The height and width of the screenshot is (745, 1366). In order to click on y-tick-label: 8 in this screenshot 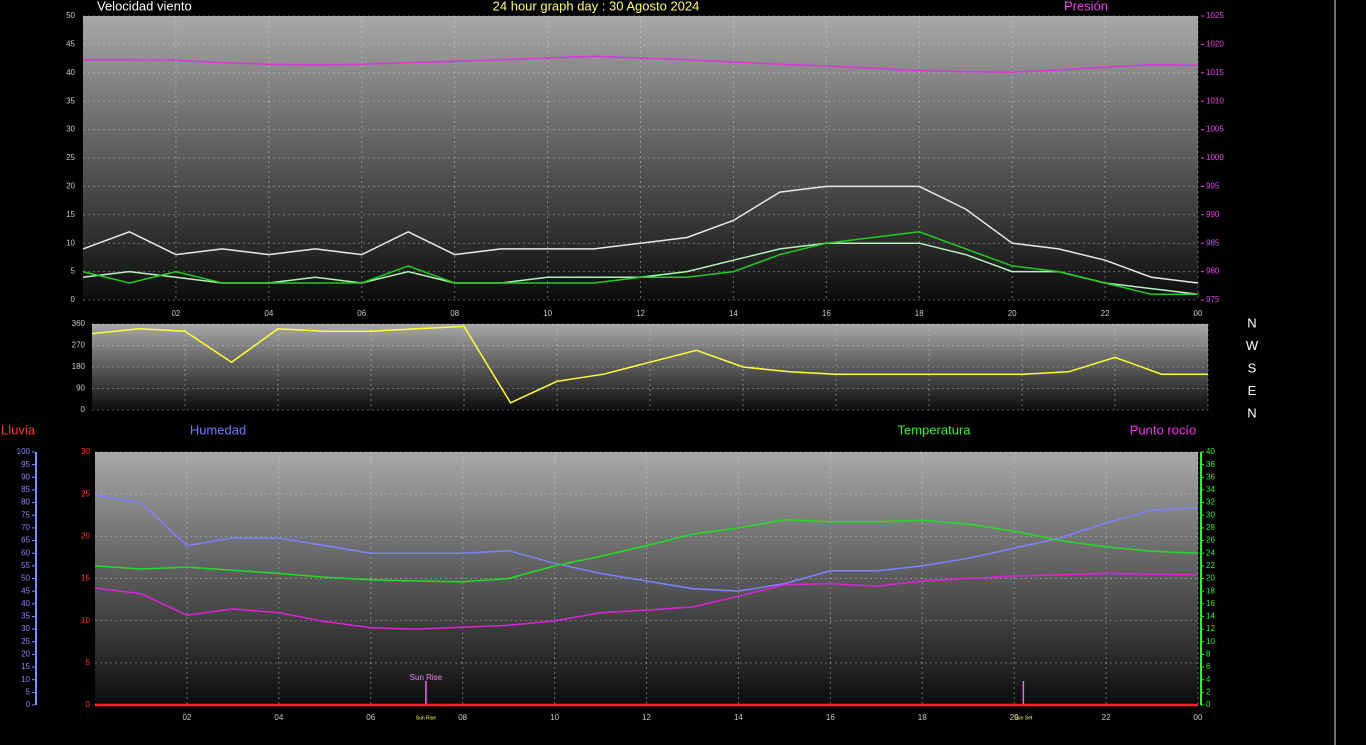, I will do `click(1208, 654)`.